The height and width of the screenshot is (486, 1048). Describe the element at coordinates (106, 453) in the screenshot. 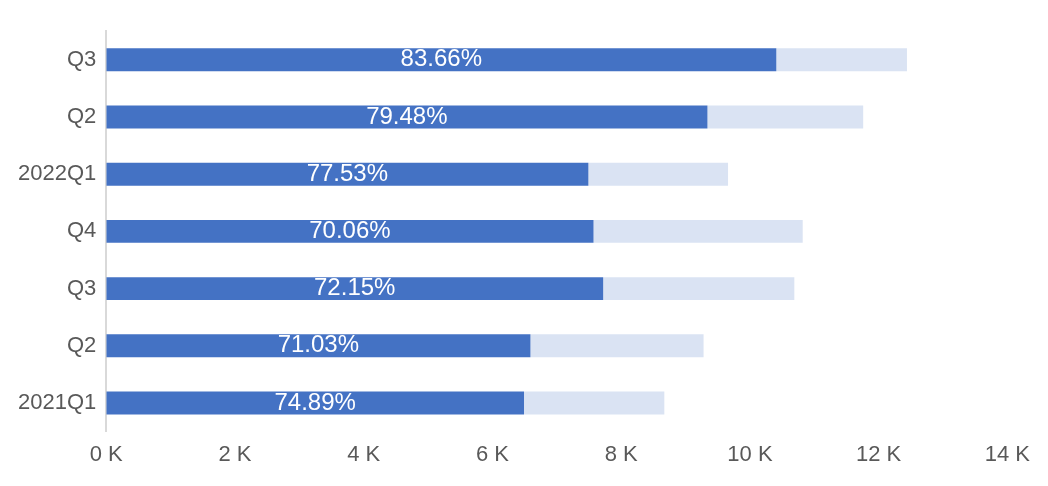

I see `x-tick-label: 0 K` at that location.